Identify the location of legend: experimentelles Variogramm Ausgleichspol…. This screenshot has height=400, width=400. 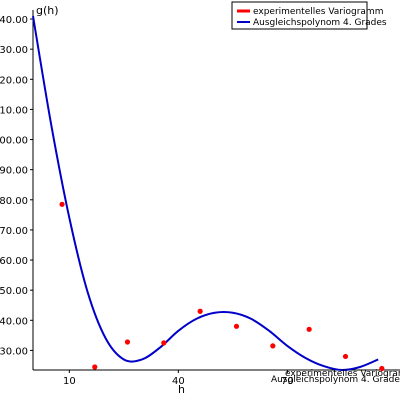
(309, 15).